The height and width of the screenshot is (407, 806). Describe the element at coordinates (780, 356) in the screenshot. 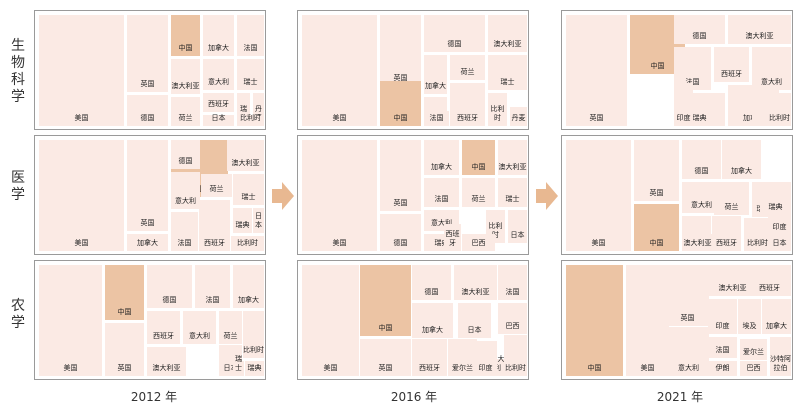

I see `treemap-cell: 沙特阿拉伯` at that location.